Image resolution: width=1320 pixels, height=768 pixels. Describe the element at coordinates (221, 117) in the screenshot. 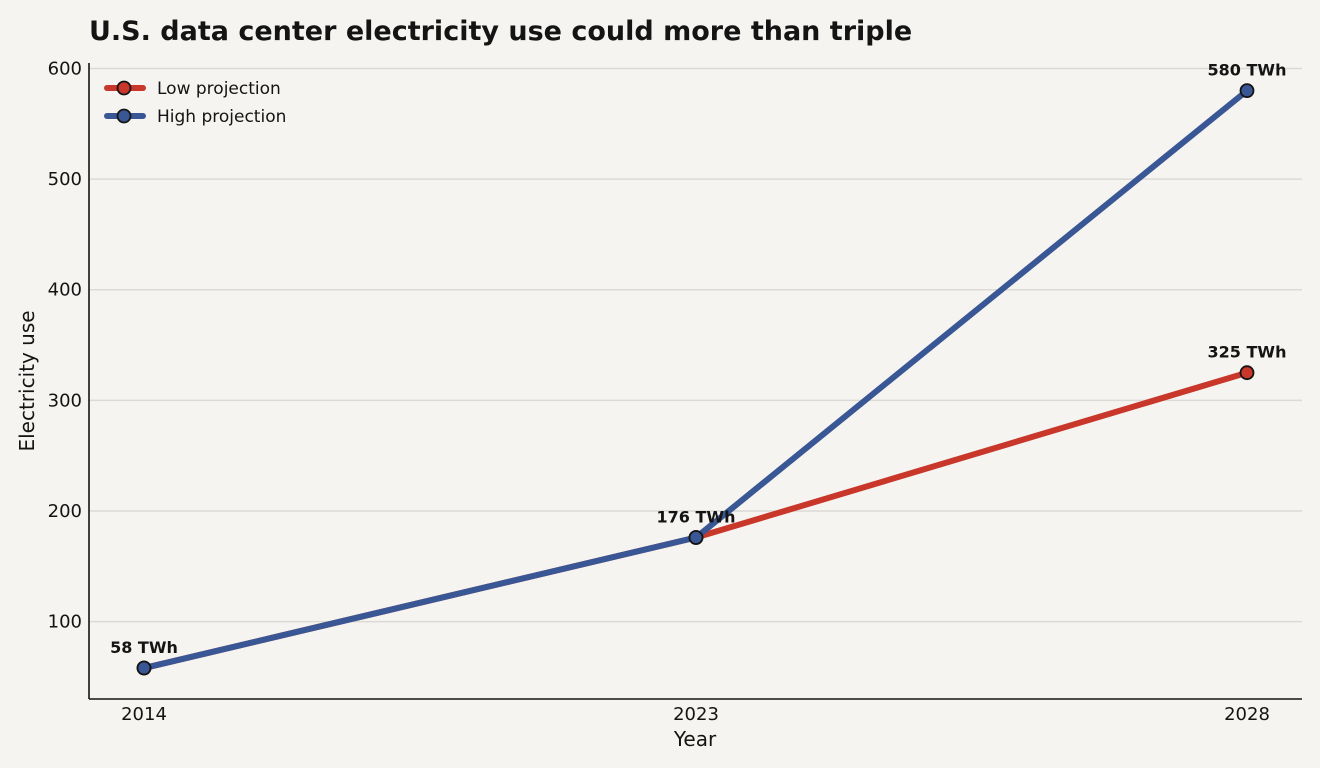

I see `legend-label: High projection` at that location.